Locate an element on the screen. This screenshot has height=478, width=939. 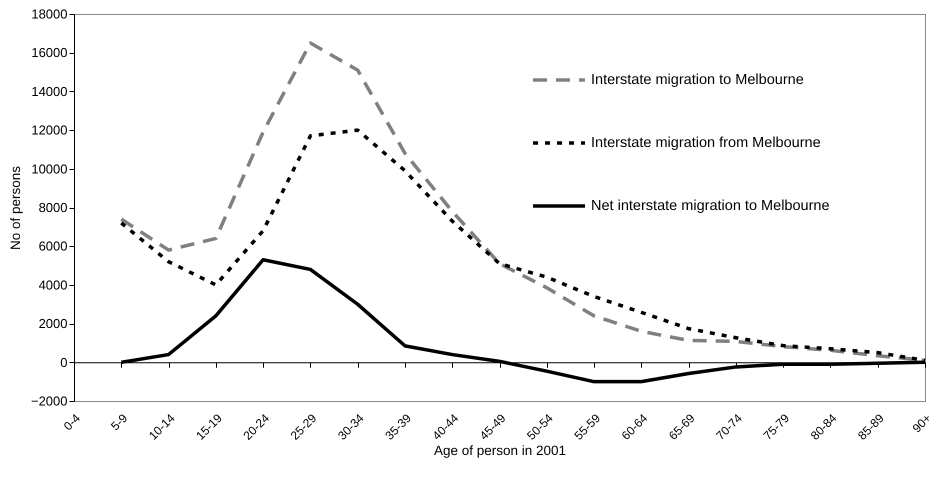
x-tick-label: 5-9 is located at coordinates (119, 422).